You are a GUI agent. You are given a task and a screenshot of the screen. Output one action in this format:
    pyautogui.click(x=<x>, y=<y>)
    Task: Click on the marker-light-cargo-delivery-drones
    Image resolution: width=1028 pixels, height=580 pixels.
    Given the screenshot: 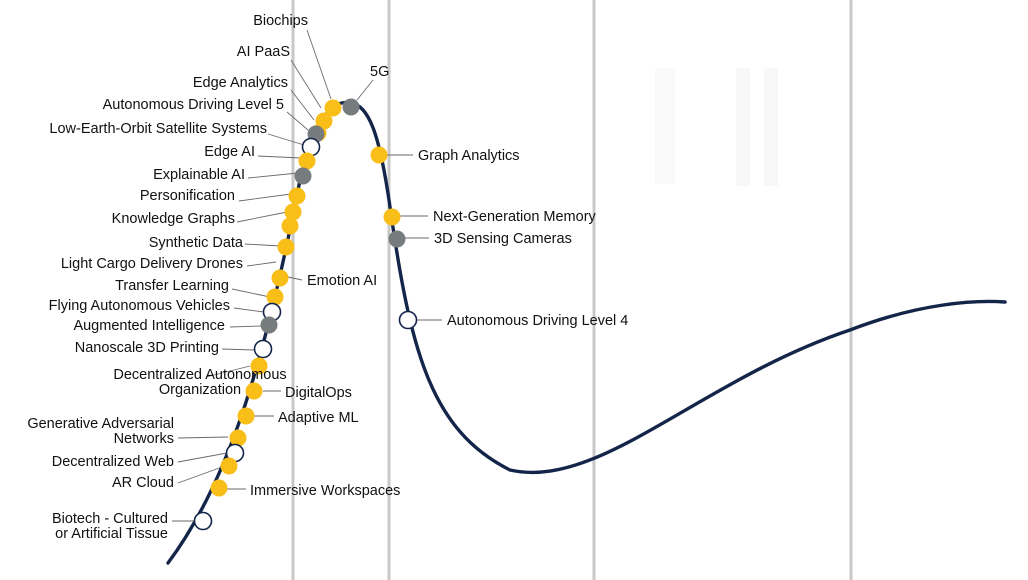 What is the action you would take?
    pyautogui.click(x=286, y=247)
    